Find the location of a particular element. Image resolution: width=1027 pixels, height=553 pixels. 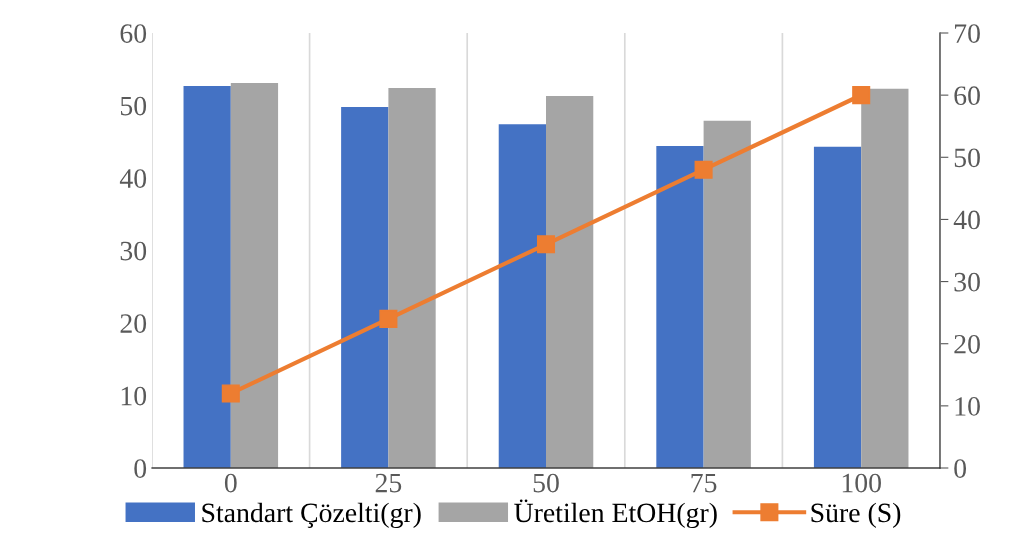

x-tick-label: 25 is located at coordinates (388, 483).